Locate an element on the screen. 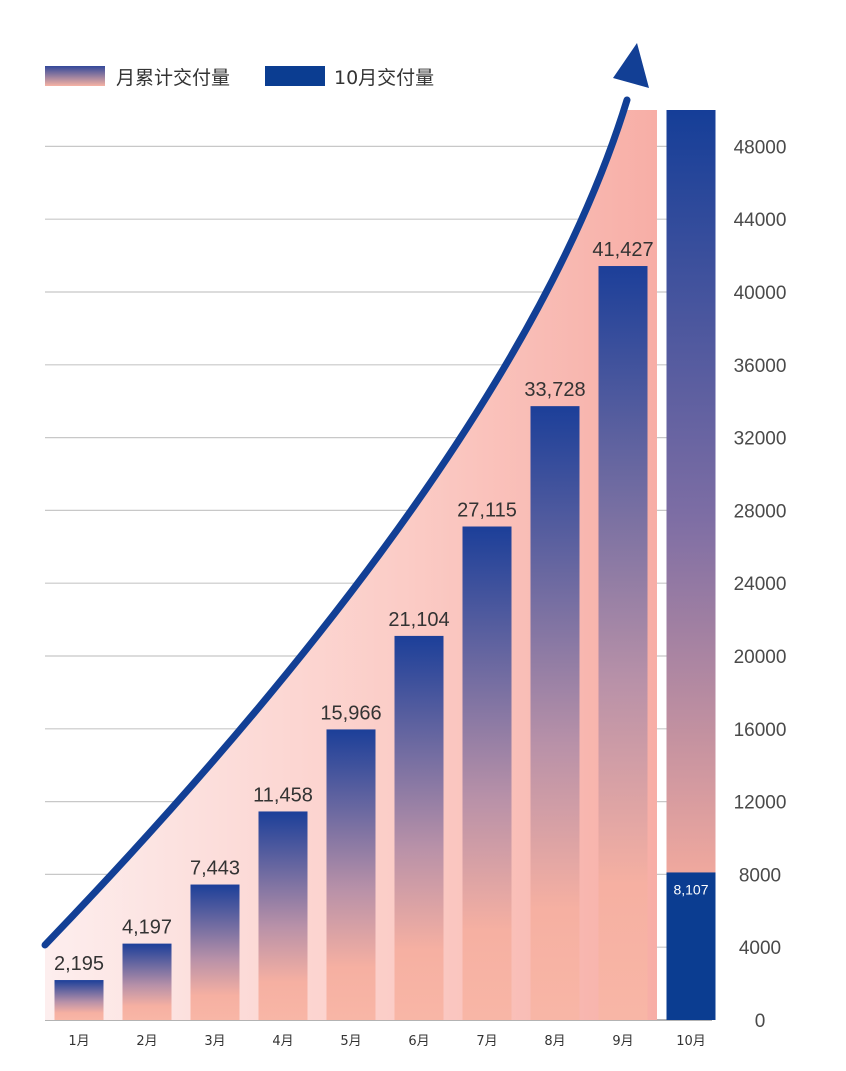 The width and height of the screenshot is (846, 1071). highlight-value-label: 8,107 is located at coordinates (690, 889).